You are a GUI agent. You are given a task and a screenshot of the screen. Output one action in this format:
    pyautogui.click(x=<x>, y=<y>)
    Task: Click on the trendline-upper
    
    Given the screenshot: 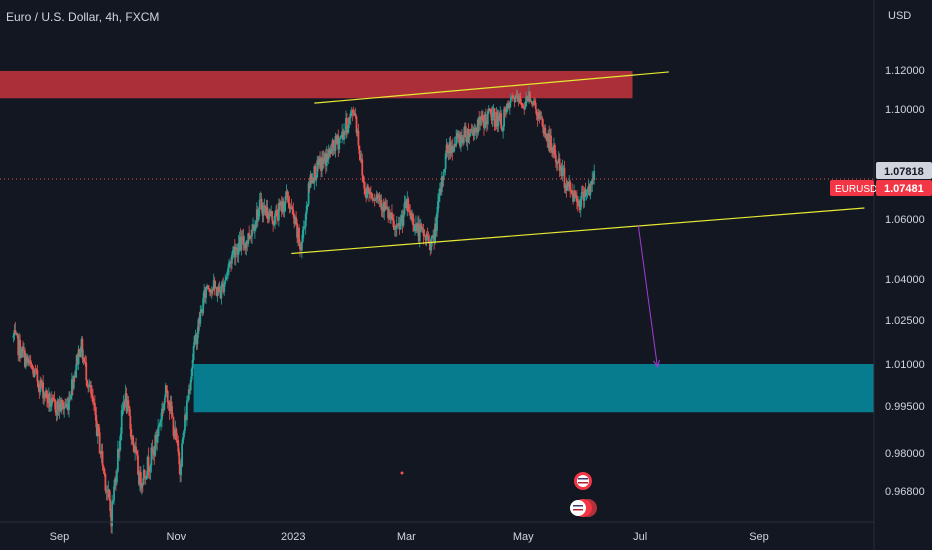 What is the action you would take?
    pyautogui.click(x=491, y=87)
    